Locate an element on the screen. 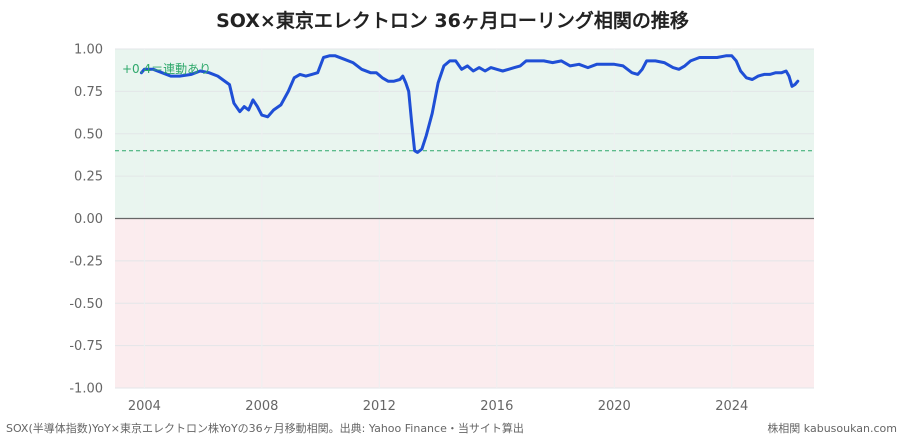 The width and height of the screenshot is (905, 443). x-tick-label: 2012 is located at coordinates (379, 406).